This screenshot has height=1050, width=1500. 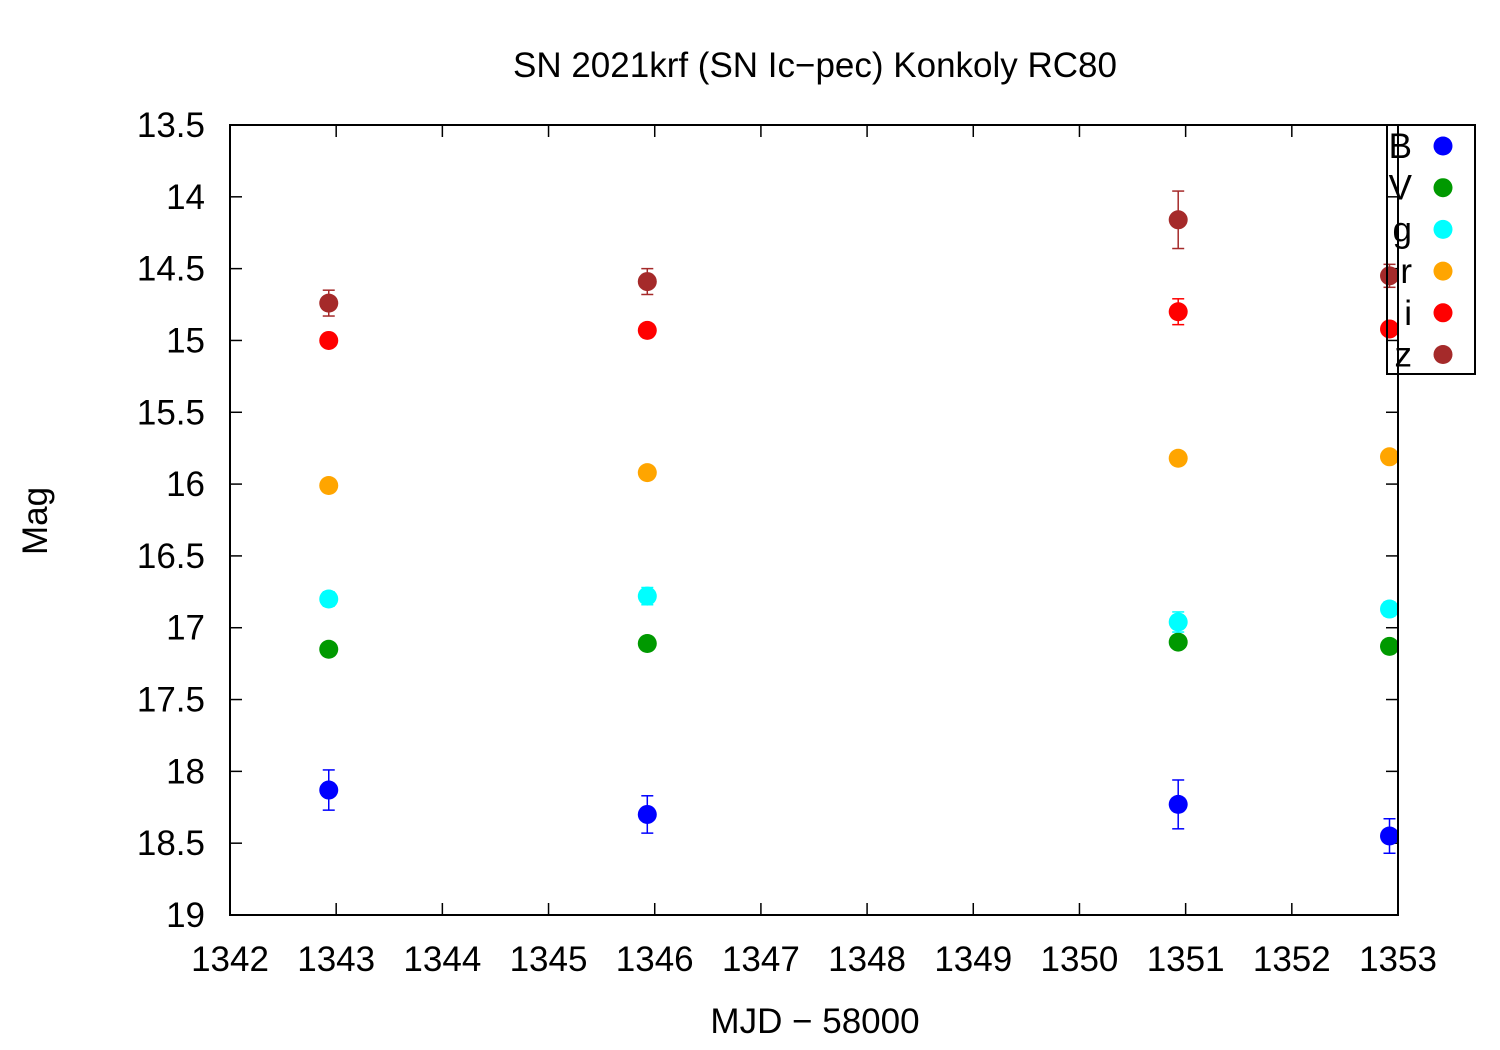 What do you see at coordinates (867, 959) in the screenshot?
I see `x-tick-label: 1348` at bounding box center [867, 959].